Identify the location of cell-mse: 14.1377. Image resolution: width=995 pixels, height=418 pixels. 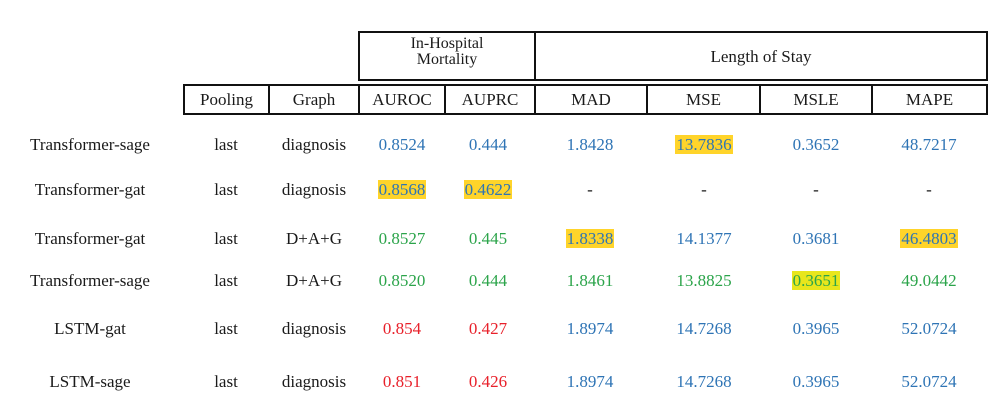
(704, 239).